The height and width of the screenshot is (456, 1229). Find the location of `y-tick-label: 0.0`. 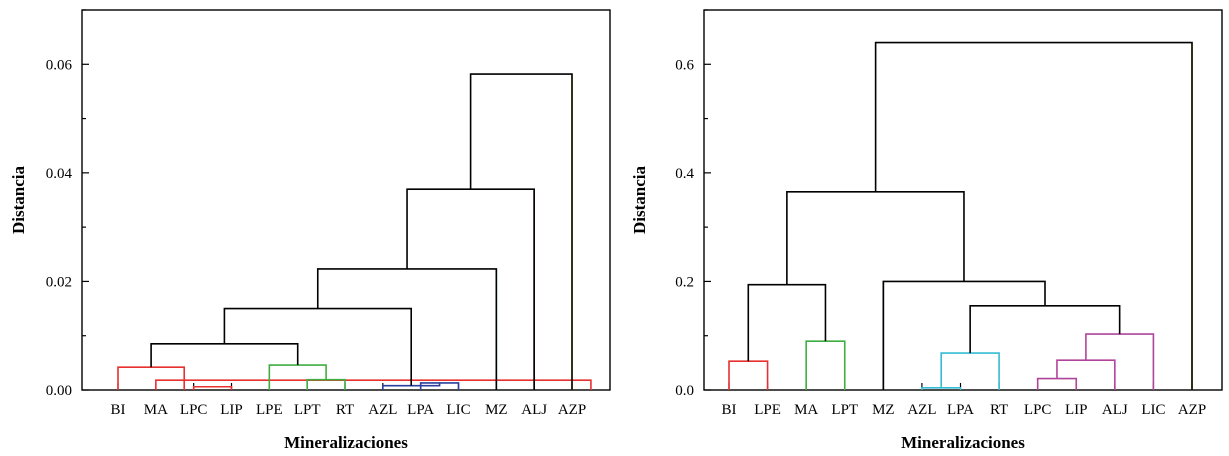

y-tick-label: 0.0 is located at coordinates (684, 391).